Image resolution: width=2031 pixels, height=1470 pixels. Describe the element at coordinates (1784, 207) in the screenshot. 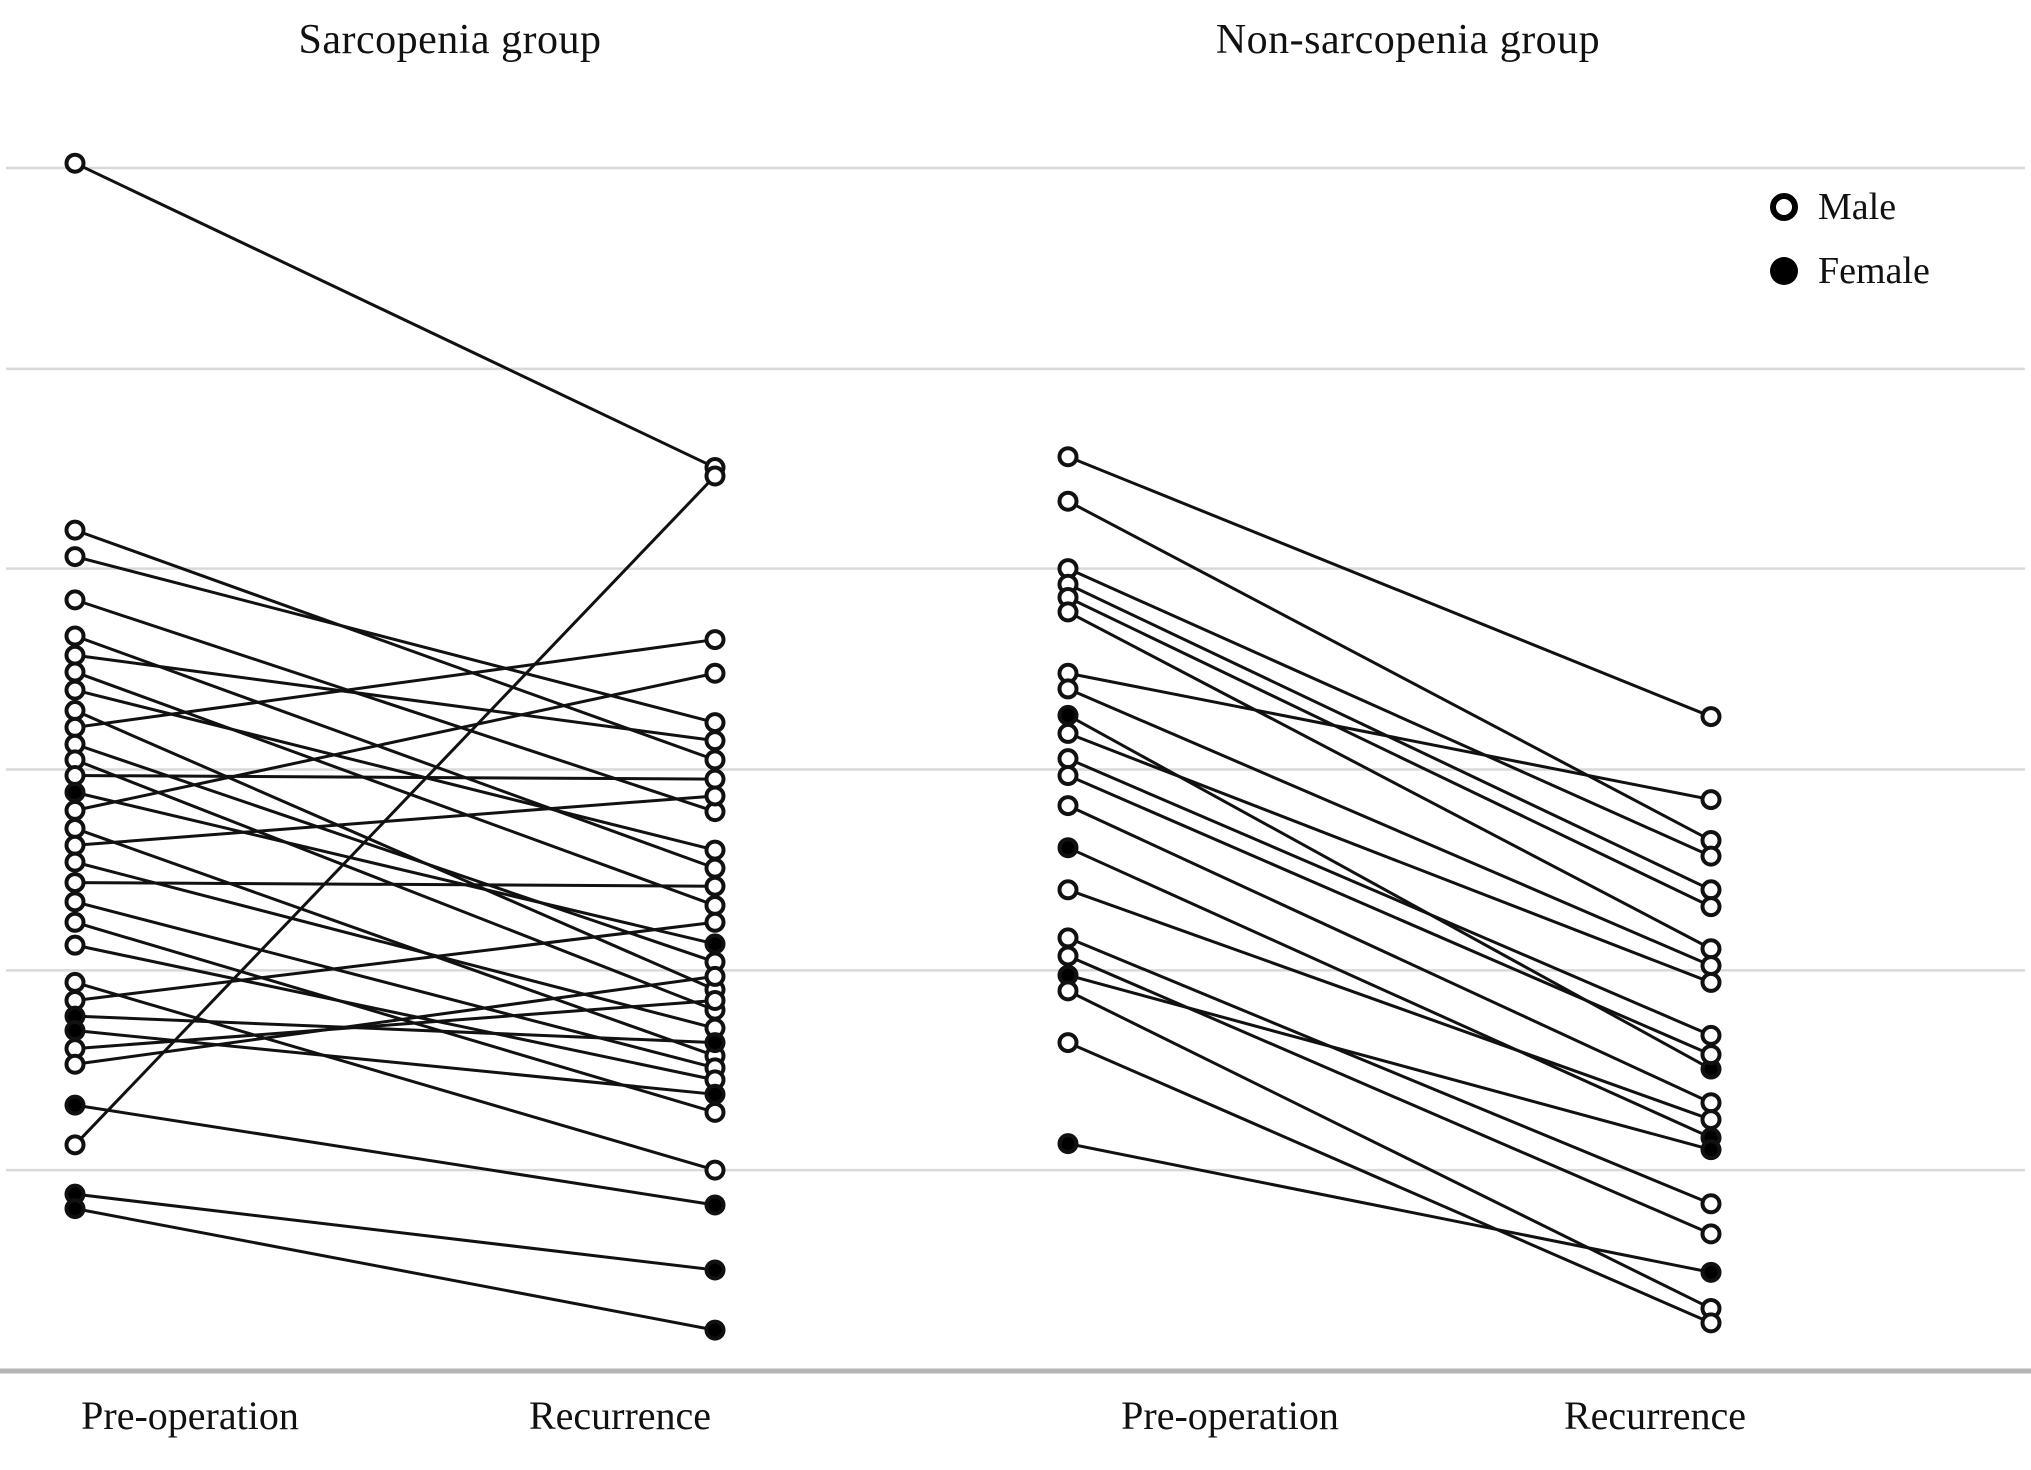

I see `male-marker-icon` at that location.